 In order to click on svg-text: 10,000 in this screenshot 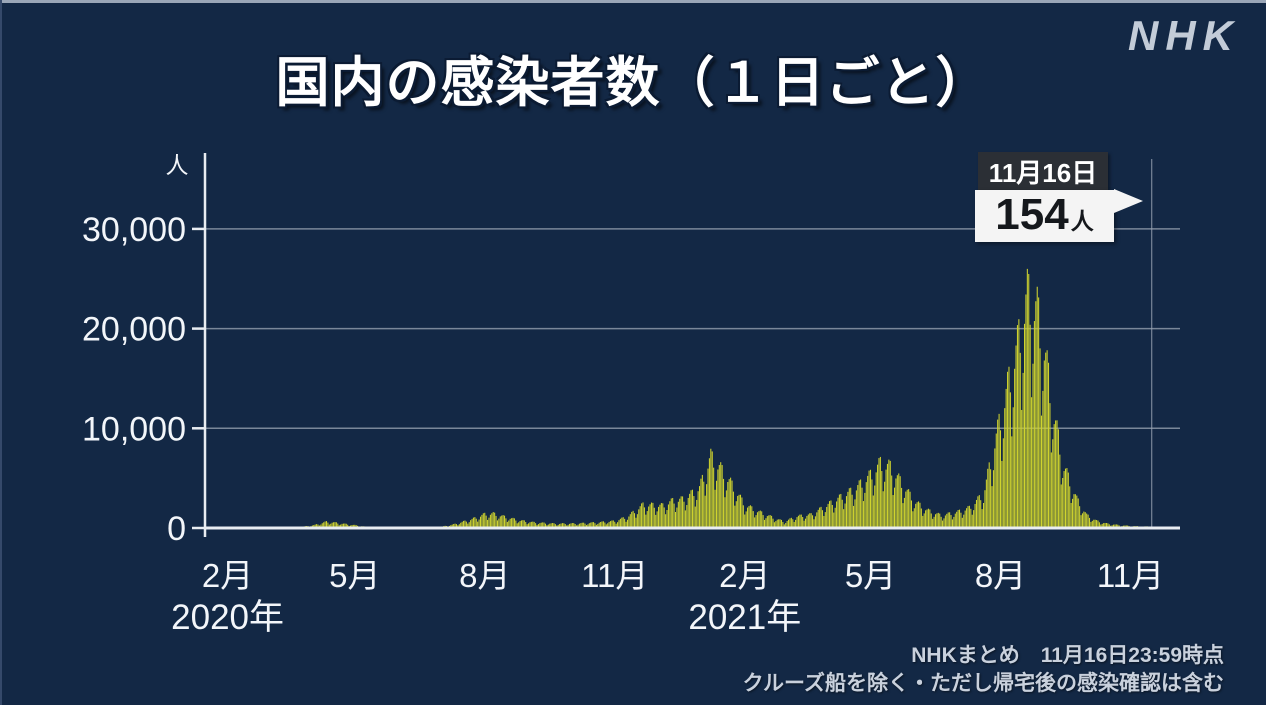, I will do `click(134, 429)`.